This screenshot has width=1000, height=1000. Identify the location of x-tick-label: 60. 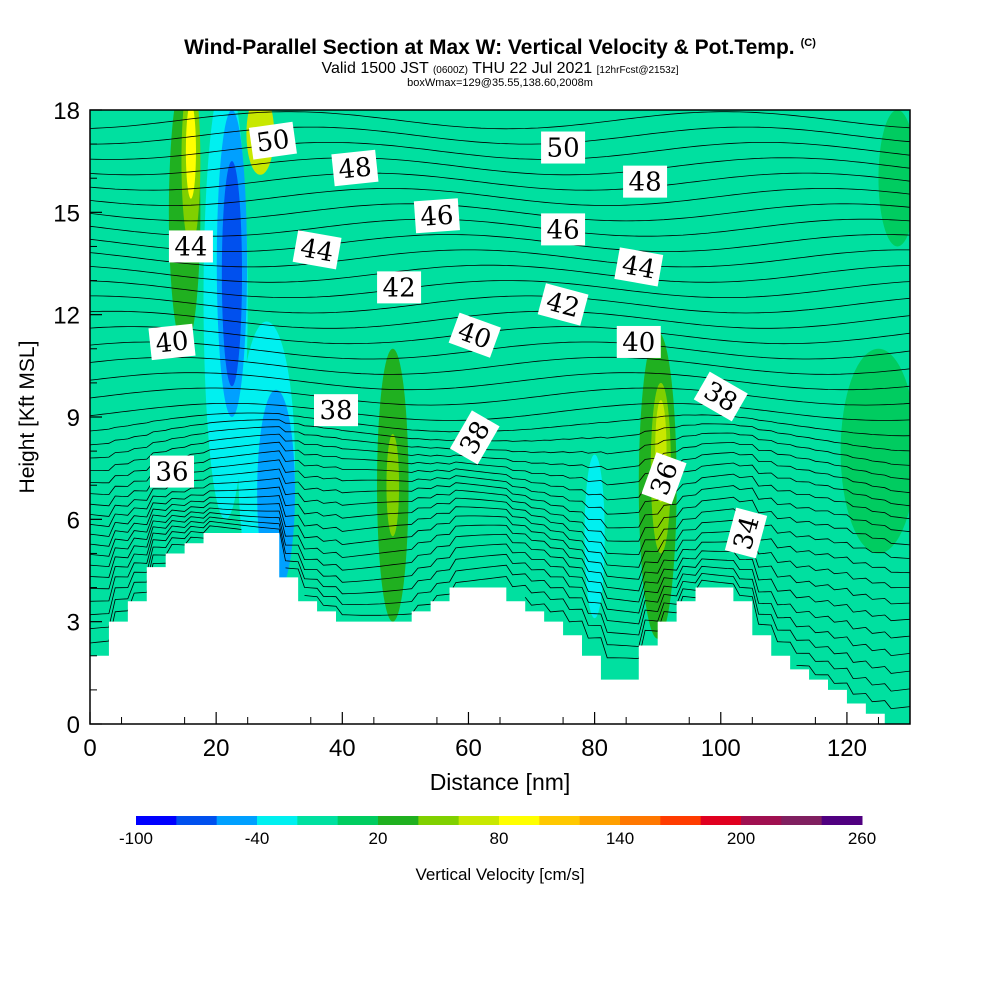
(468, 748).